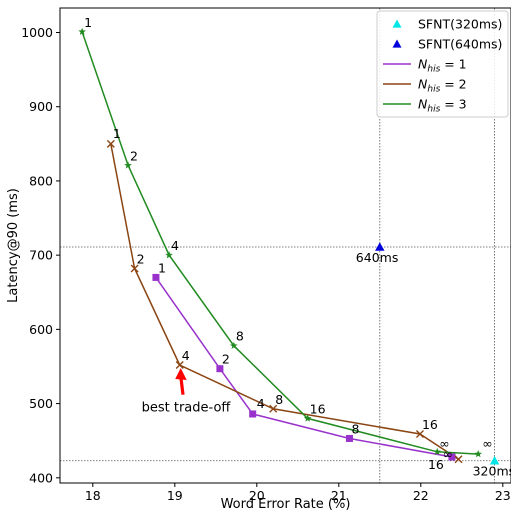 Image resolution: width=511 pixels, height=516 pixels. What do you see at coordinates (175, 495) in the screenshot?
I see `x-tick-label: 19` at bounding box center [175, 495].